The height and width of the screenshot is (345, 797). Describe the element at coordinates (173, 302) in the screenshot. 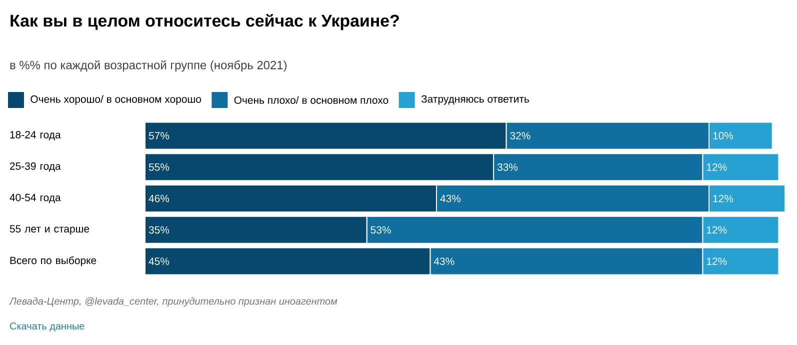

I see `text: Левада-Центр, @levada_center, принудительно признан иноагентом` at that location.